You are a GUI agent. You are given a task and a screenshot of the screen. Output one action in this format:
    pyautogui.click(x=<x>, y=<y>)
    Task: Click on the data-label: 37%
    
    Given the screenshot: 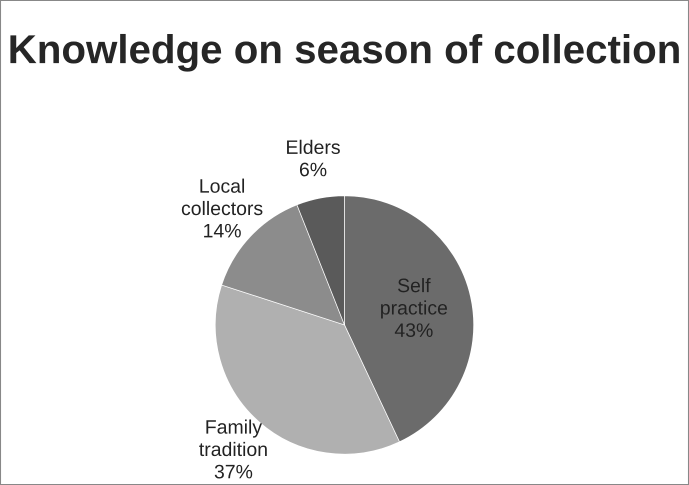 What is the action you would take?
    pyautogui.click(x=233, y=471)
    